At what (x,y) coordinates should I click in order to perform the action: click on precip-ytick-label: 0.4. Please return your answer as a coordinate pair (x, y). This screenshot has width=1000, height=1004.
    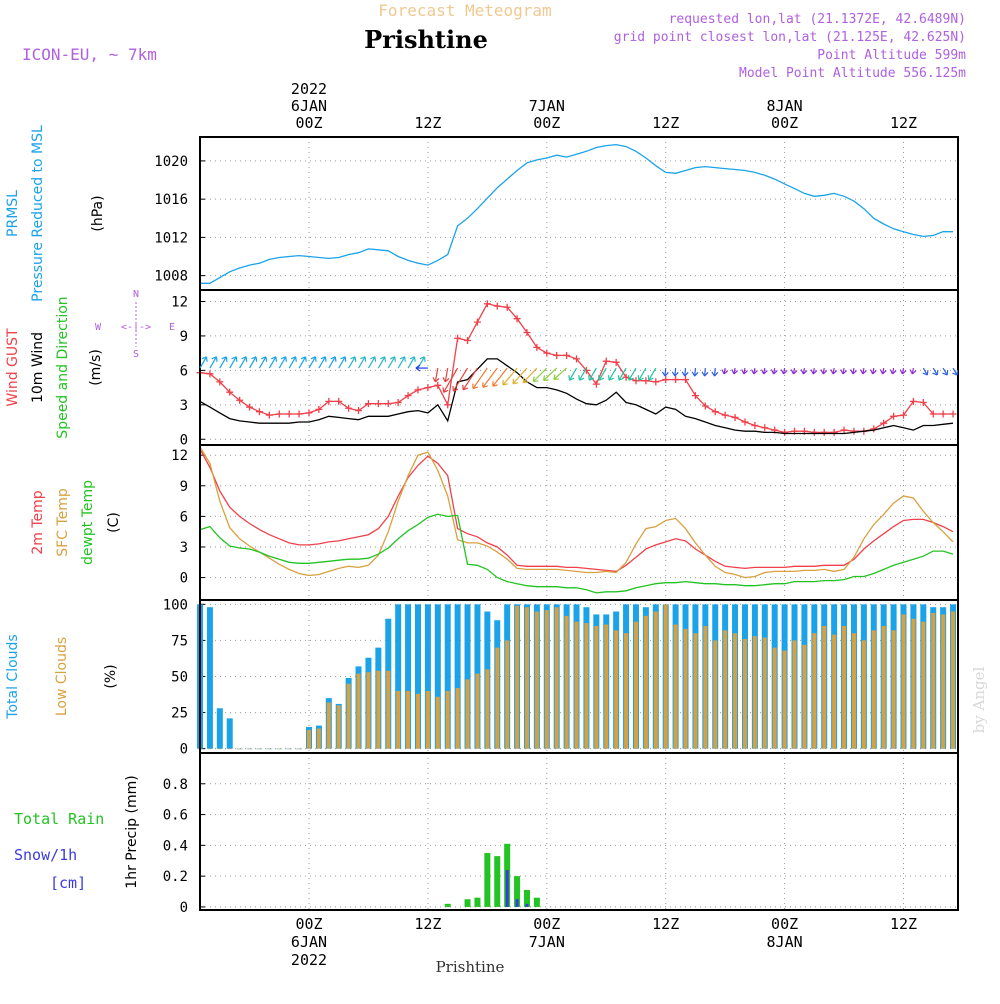
    Looking at the image, I should click on (175, 846).